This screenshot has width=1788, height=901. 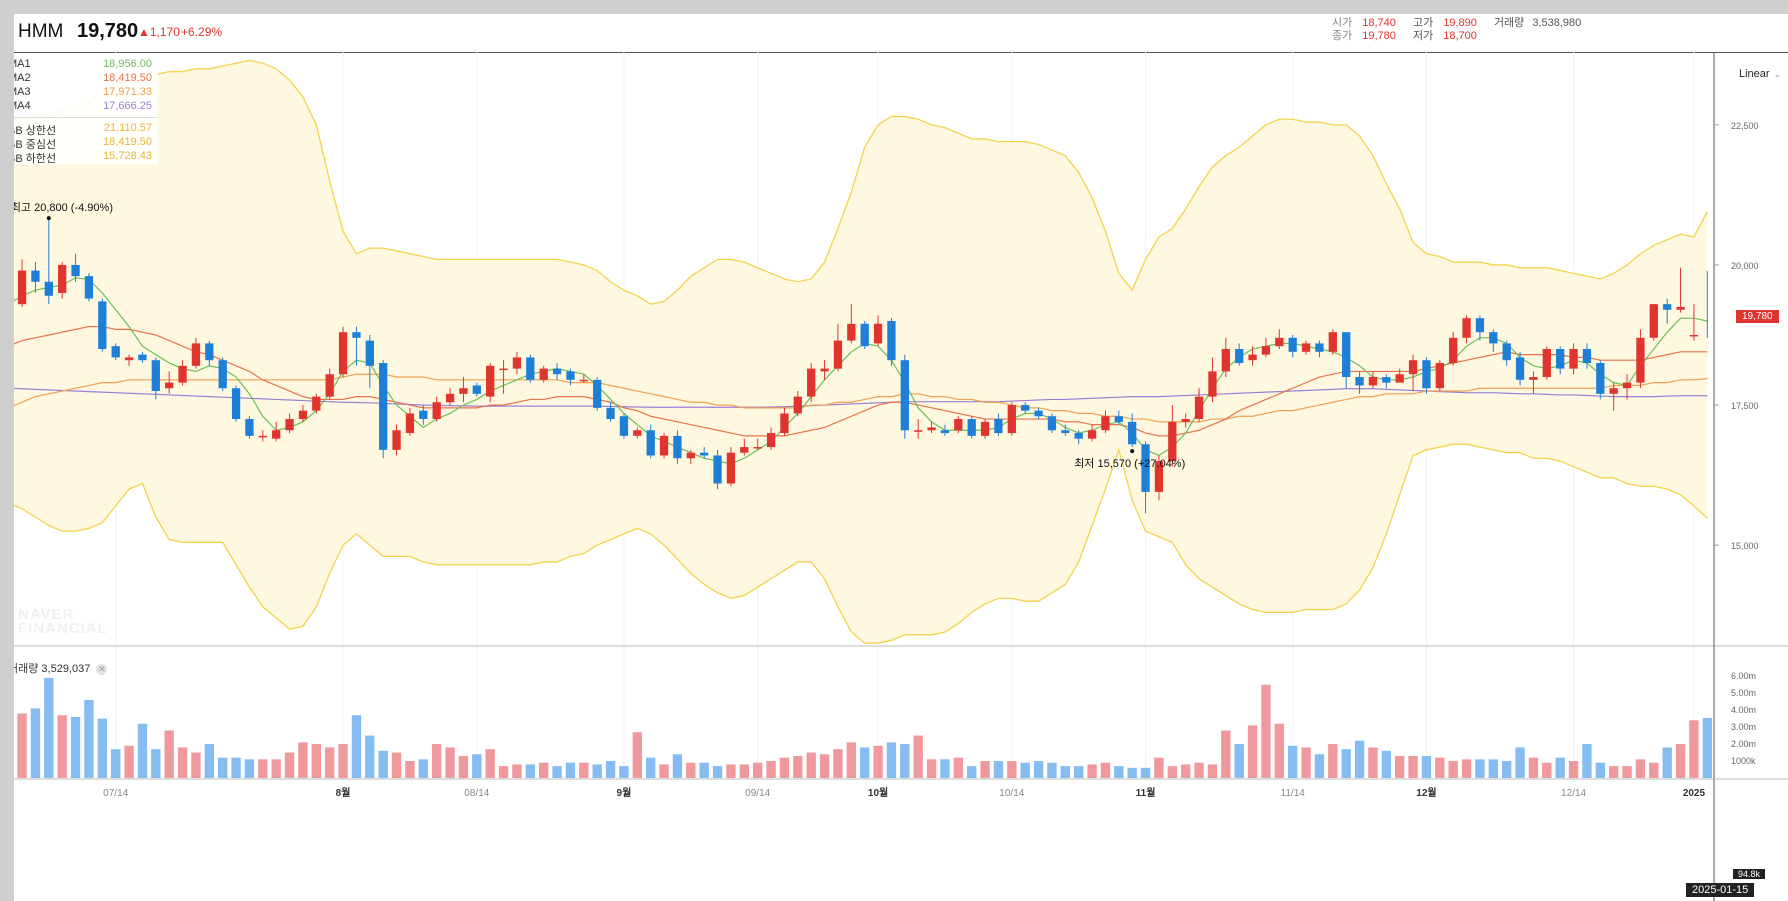 What do you see at coordinates (127, 128) in the screenshot?
I see `bb-value: 21,110.57` at bounding box center [127, 128].